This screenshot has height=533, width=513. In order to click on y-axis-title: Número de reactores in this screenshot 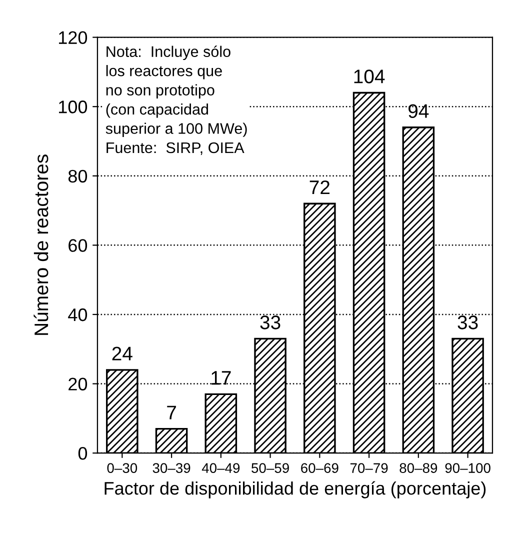, I will do `click(41, 244)`.